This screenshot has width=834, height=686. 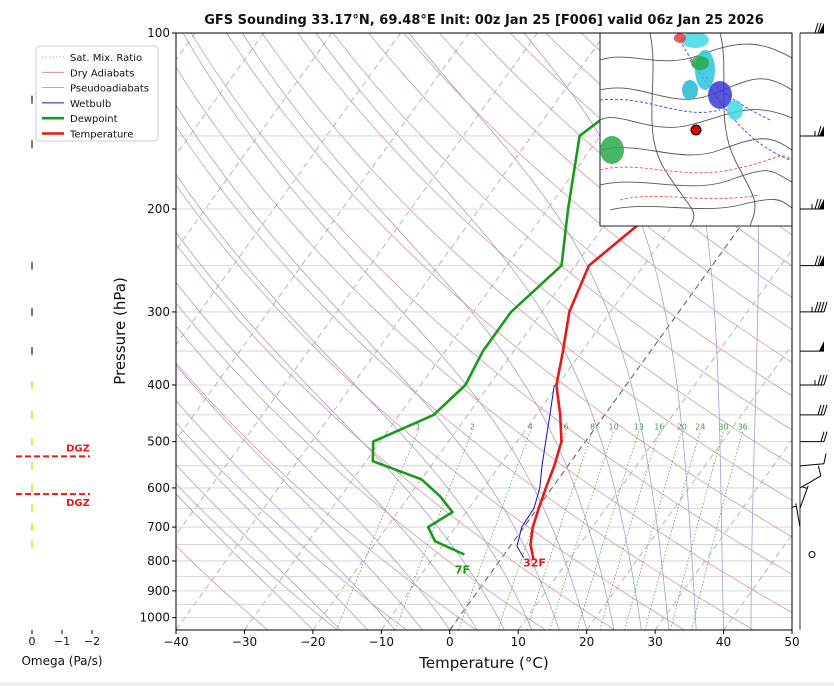 I want to click on y-tick-label: 900, so click(x=158, y=591).